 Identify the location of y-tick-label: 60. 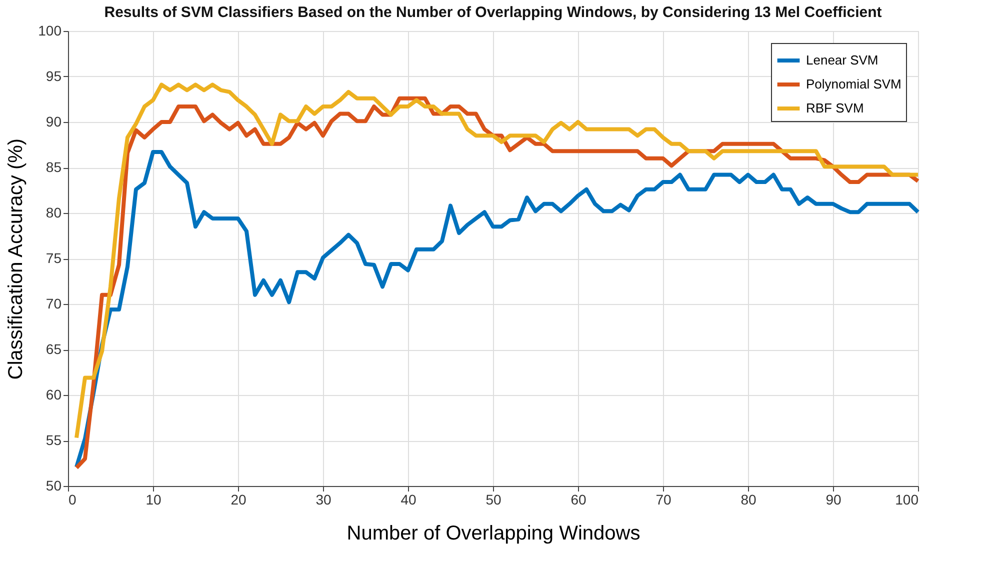
(54, 394).